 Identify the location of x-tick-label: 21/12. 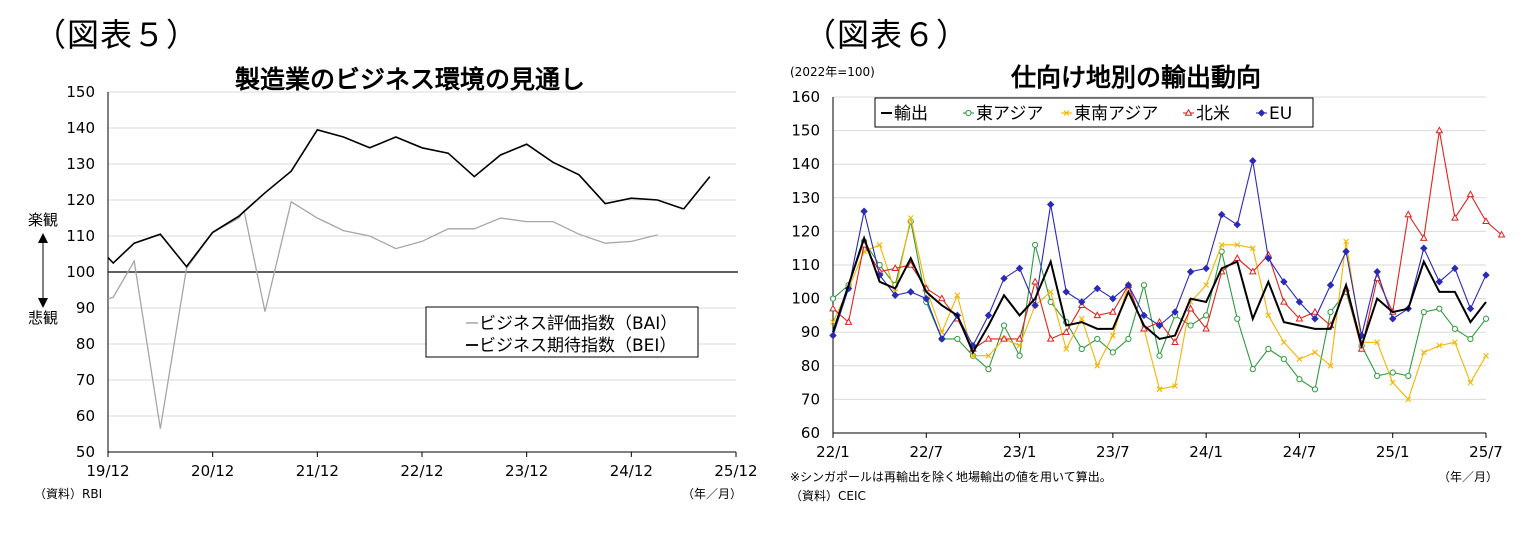
(317, 471).